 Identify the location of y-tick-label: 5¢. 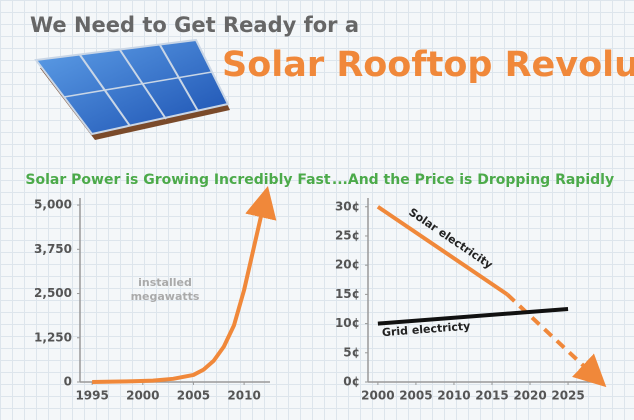
(351, 352).